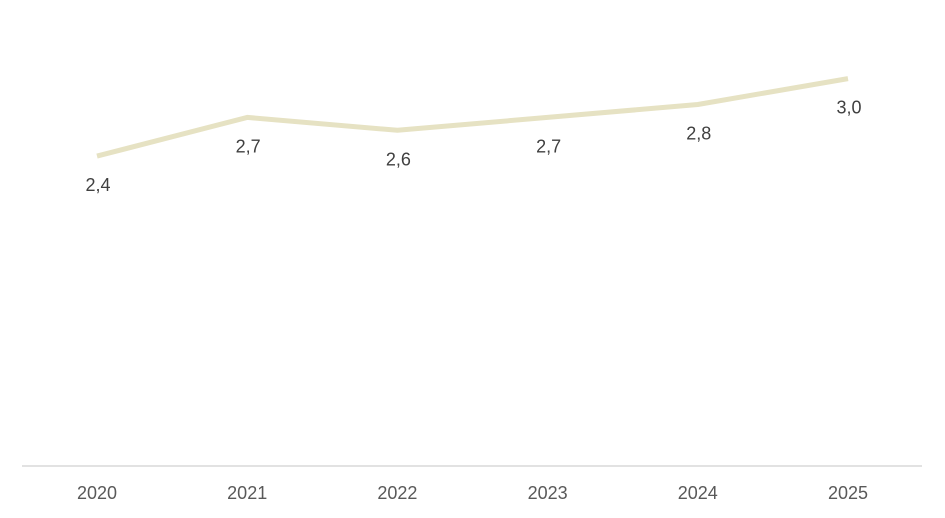 The height and width of the screenshot is (518, 945). What do you see at coordinates (698, 493) in the screenshot?
I see `x-tick-label: 2024` at bounding box center [698, 493].